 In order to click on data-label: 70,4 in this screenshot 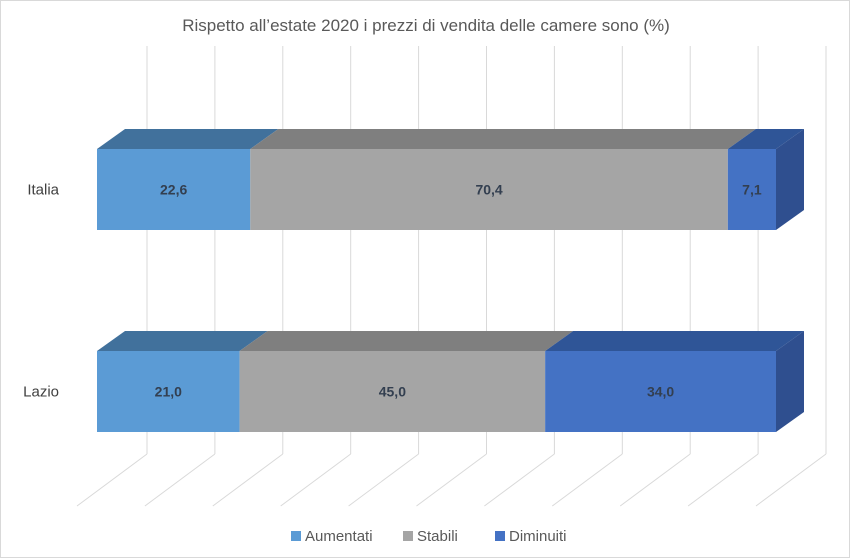, I will do `click(488, 190)`.